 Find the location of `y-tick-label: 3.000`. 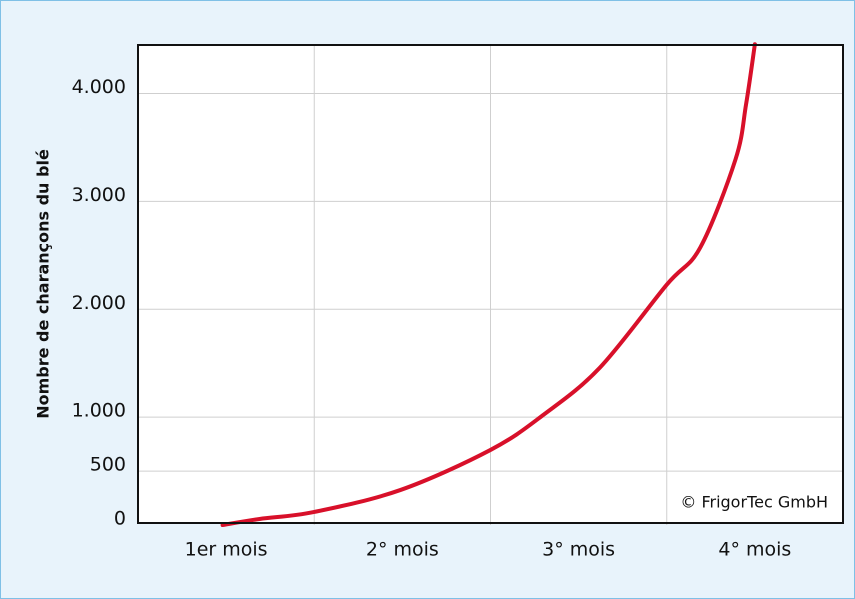

y-tick-label: 3.000 is located at coordinates (99, 195).